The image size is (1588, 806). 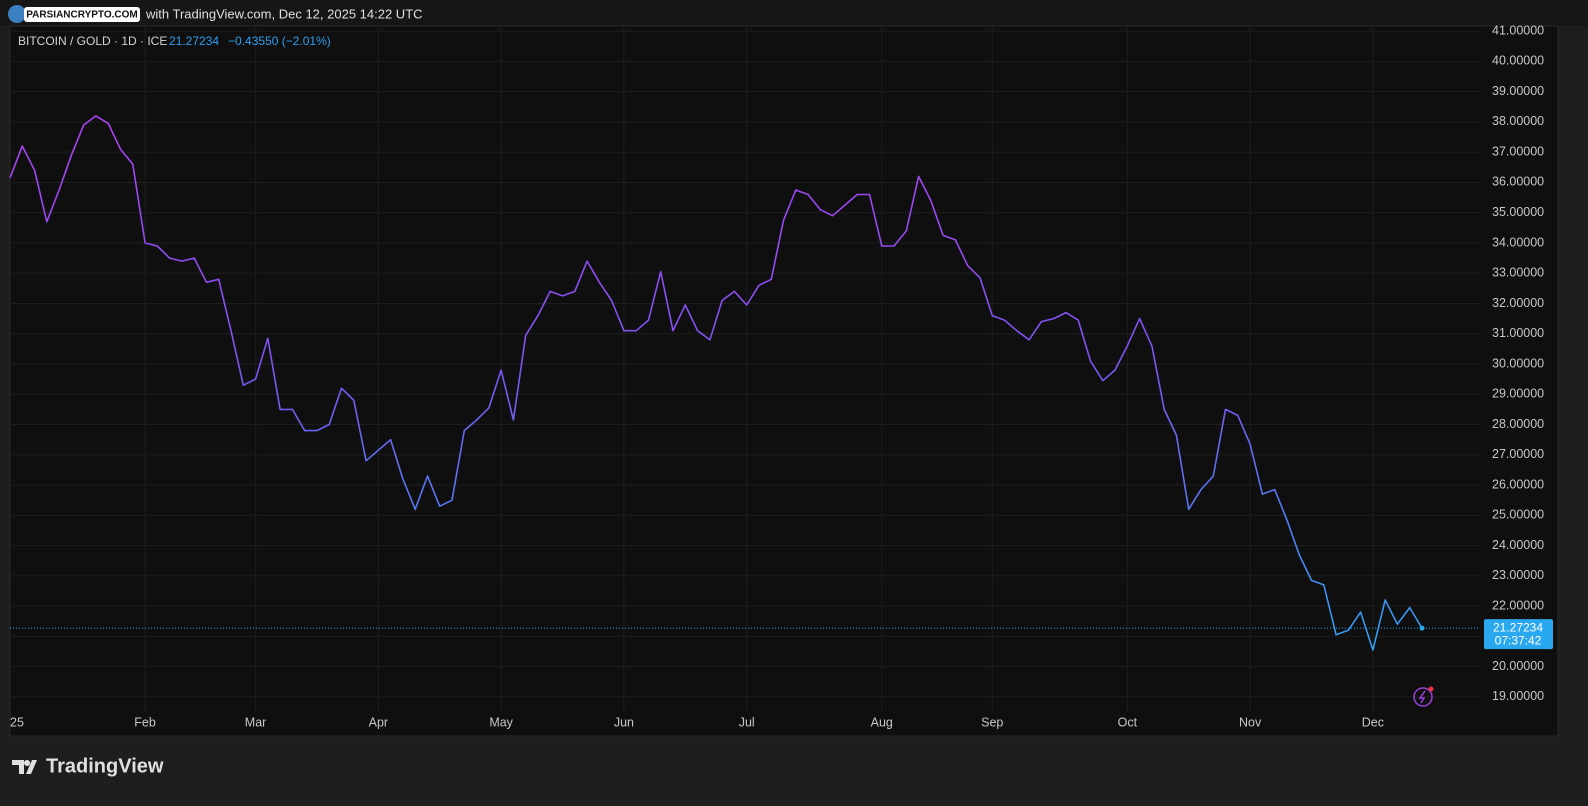 What do you see at coordinates (794, 13) in the screenshot?
I see `top-bar` at bounding box center [794, 13].